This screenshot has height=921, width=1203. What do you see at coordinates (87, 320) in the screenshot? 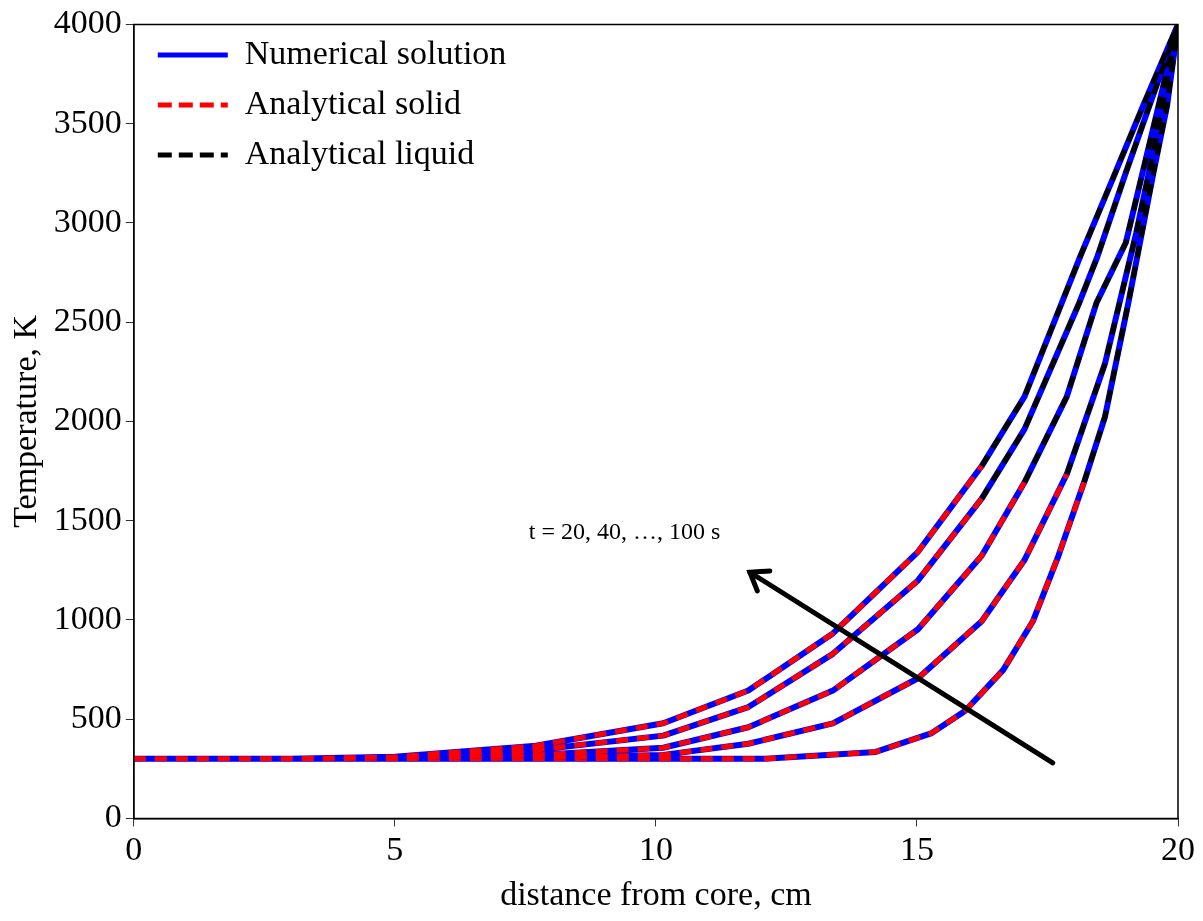
I see `y-tick-label: 2500` at bounding box center [87, 320].